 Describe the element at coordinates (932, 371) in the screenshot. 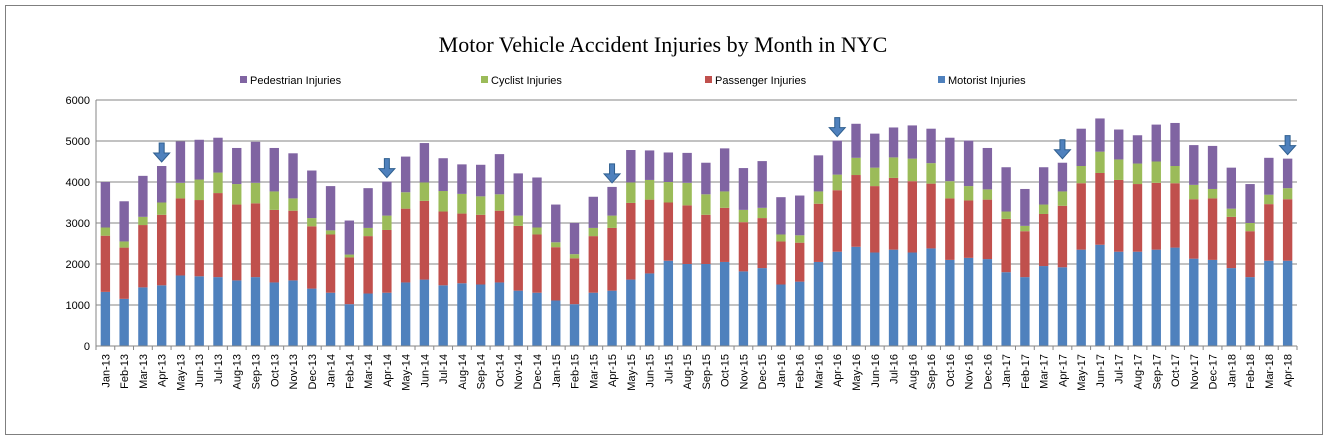

I see `x-tick-label: Sep-16` at that location.